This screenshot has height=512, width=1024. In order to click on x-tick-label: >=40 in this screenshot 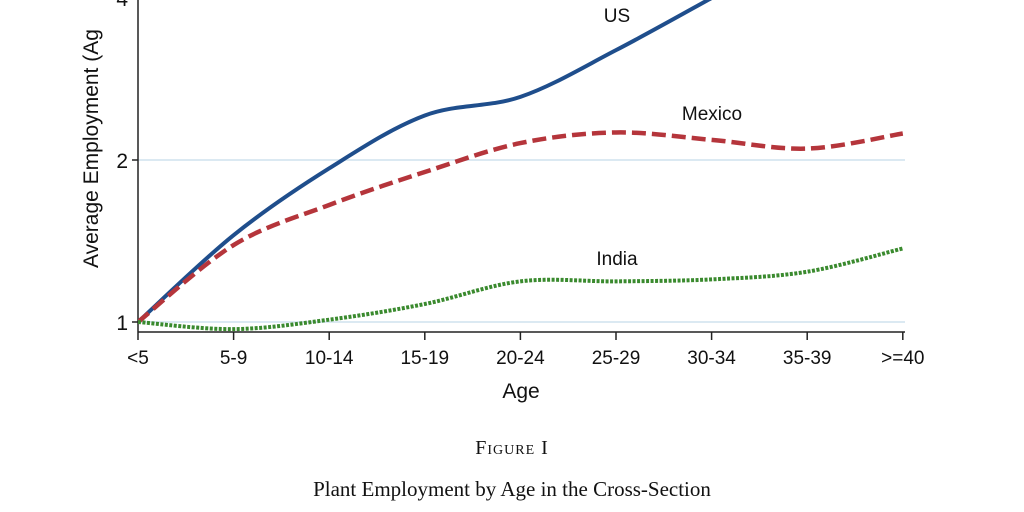, I will do `click(902, 358)`.